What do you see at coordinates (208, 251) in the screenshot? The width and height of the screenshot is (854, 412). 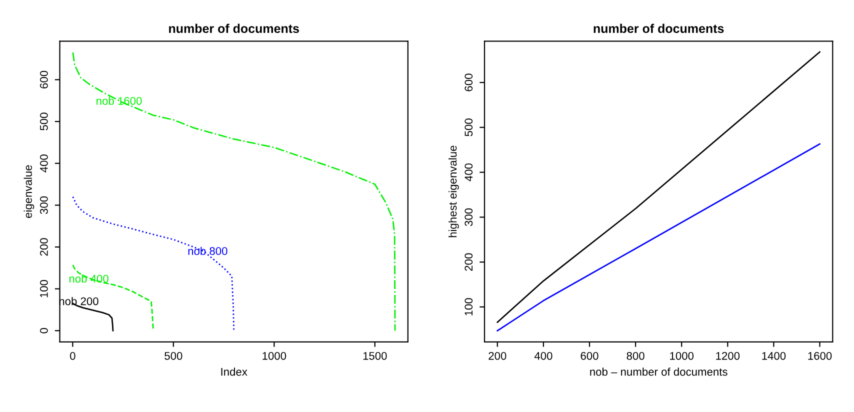 I see `annotation: nob 800` at bounding box center [208, 251].